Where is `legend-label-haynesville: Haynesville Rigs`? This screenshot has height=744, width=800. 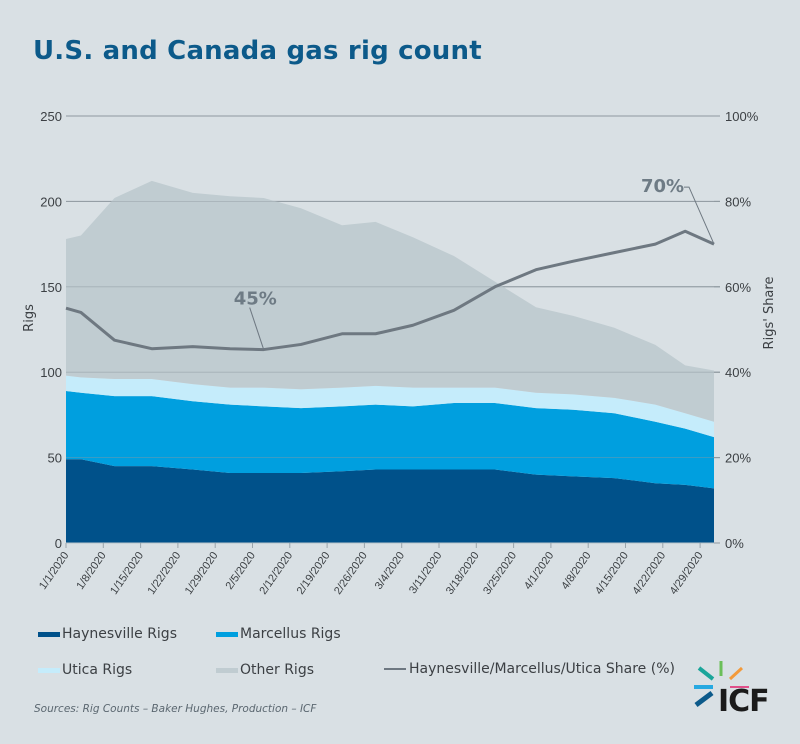
legend-label-haynesville: Haynesville Rigs is located at coordinates (119, 634).